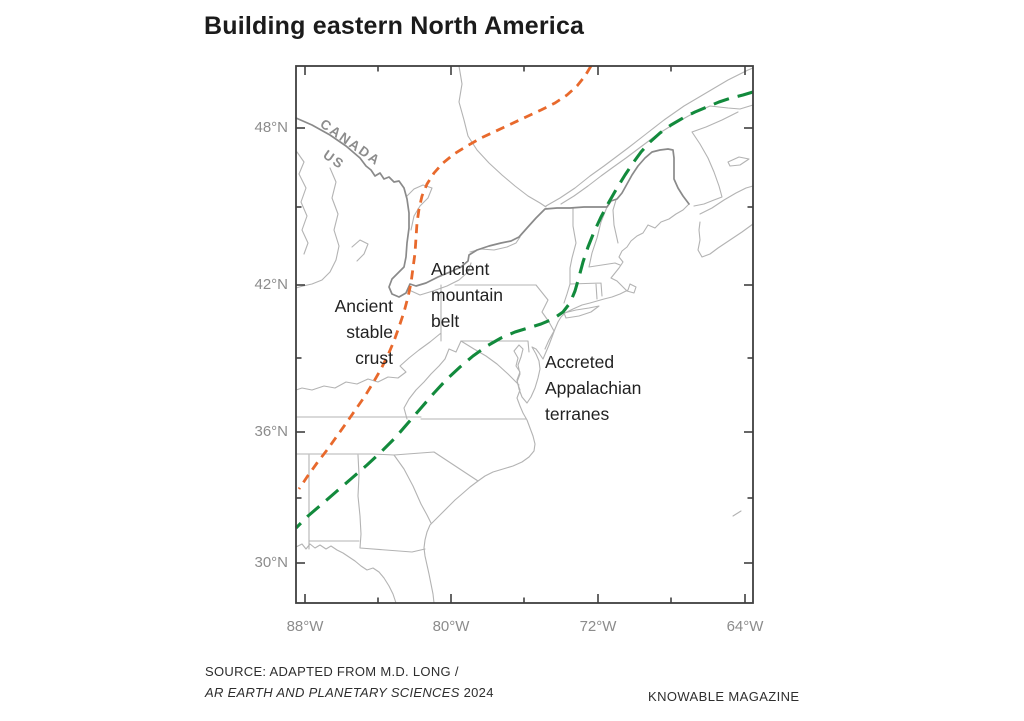  Describe the element at coordinates (745, 626) in the screenshot. I see `x-tick-label-3: 64°W` at that location.